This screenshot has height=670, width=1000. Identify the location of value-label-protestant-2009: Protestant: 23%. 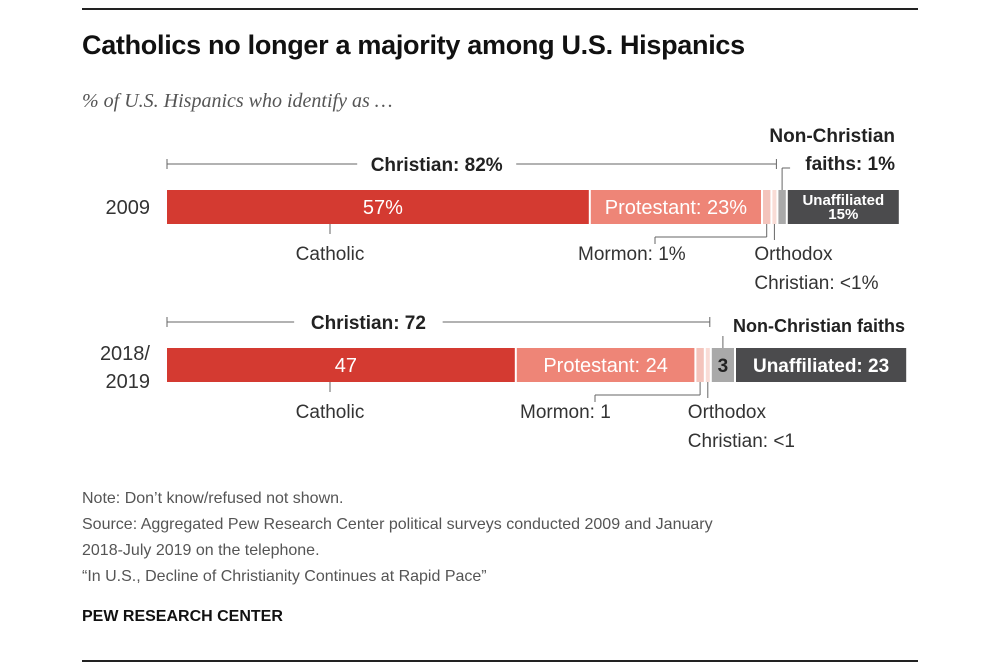
(676, 208).